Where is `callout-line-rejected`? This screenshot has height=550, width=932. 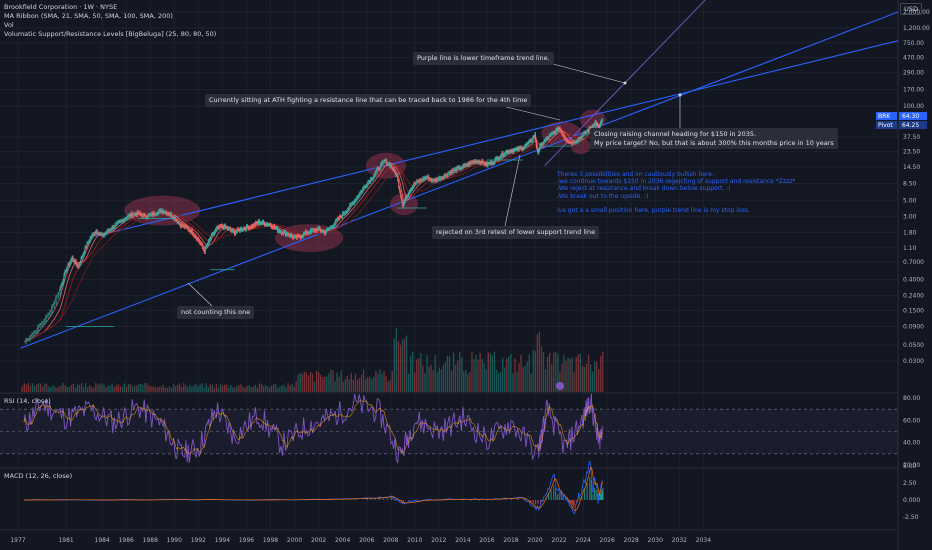
callout-line-rejected is located at coordinates (512, 190).